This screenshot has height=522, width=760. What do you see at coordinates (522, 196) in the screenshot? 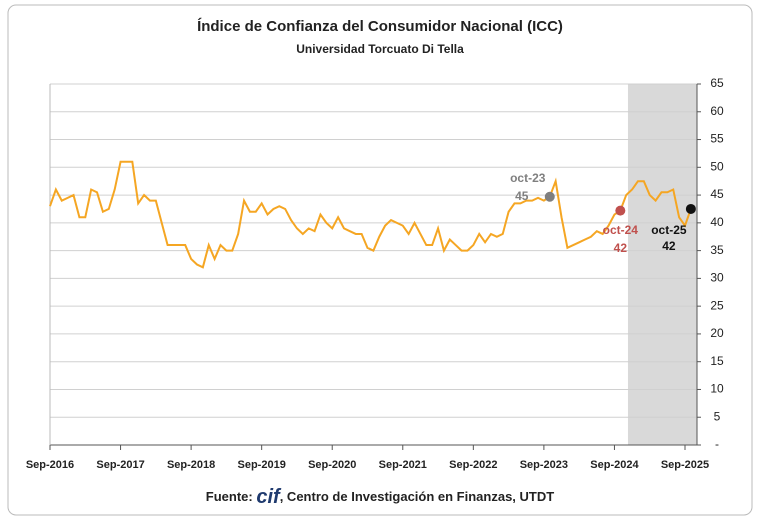
I see `annotation-value: 45` at bounding box center [522, 196].